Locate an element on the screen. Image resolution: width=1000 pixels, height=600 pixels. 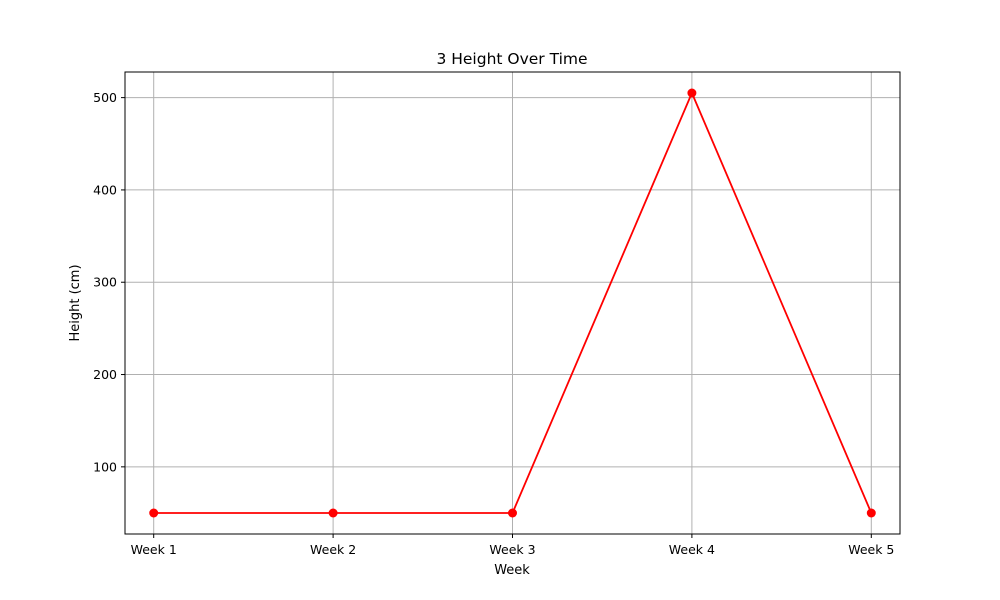
x-axis-label: Week is located at coordinates (512, 570).